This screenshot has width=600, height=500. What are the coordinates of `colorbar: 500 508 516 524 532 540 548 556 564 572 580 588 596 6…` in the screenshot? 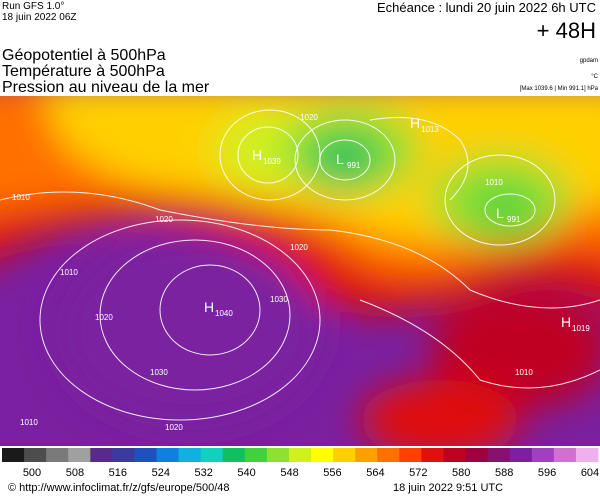 It's located at (300, 463).